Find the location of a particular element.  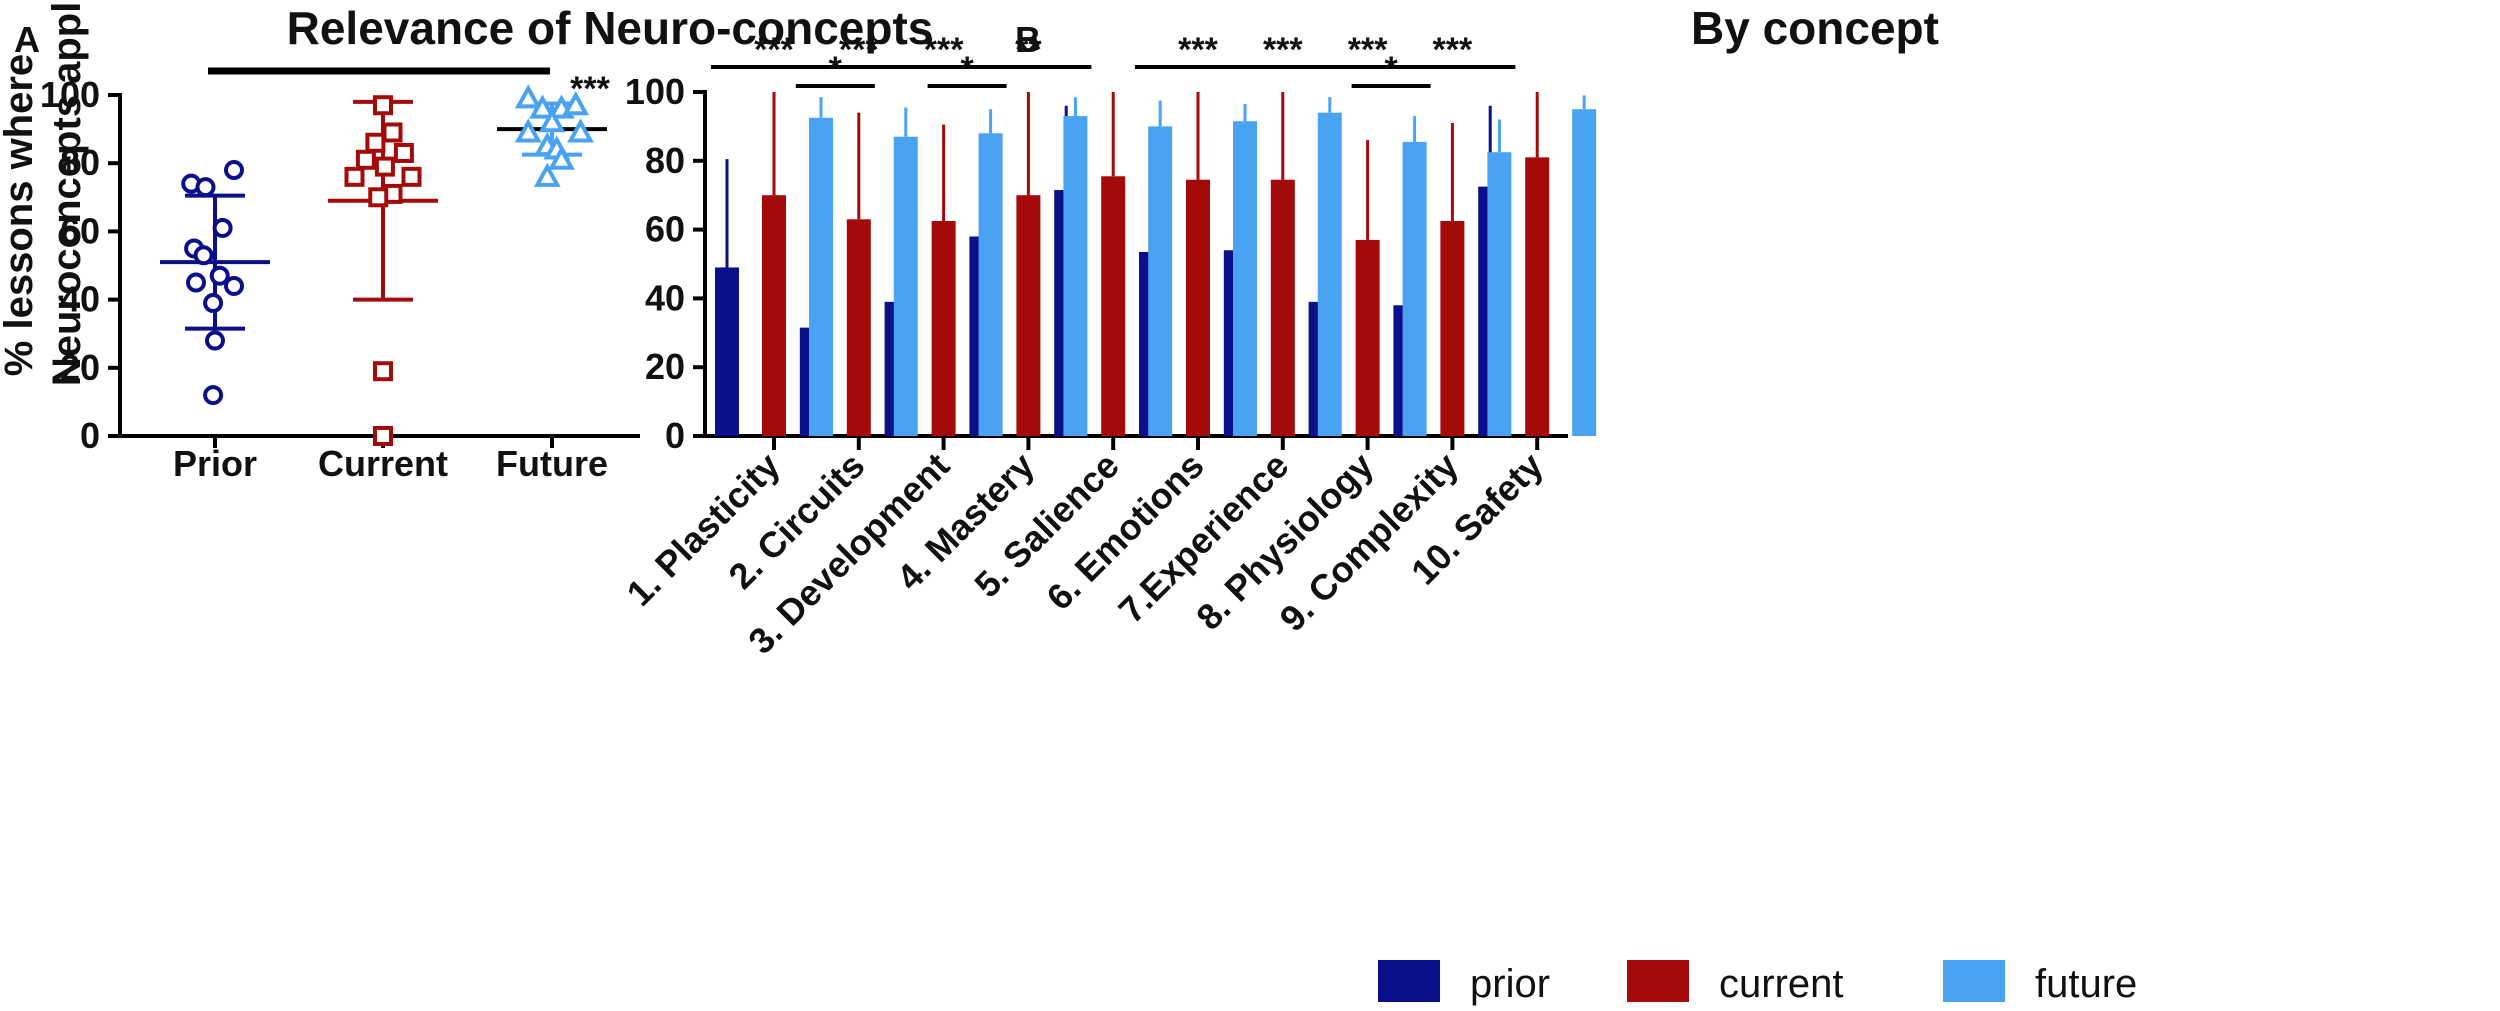

legend-label-prior: prior is located at coordinates (1510, 984).